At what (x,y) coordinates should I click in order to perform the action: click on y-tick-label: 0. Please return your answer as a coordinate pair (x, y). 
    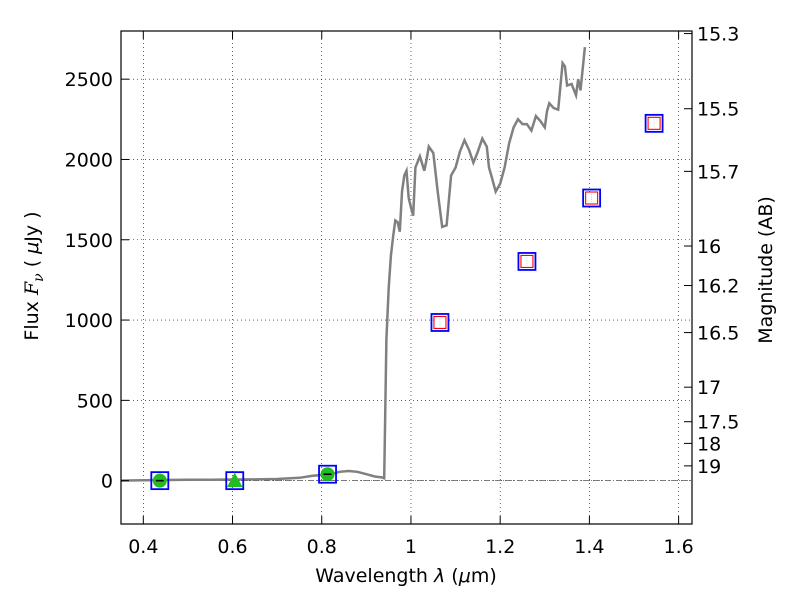
    Looking at the image, I should click on (107, 482).